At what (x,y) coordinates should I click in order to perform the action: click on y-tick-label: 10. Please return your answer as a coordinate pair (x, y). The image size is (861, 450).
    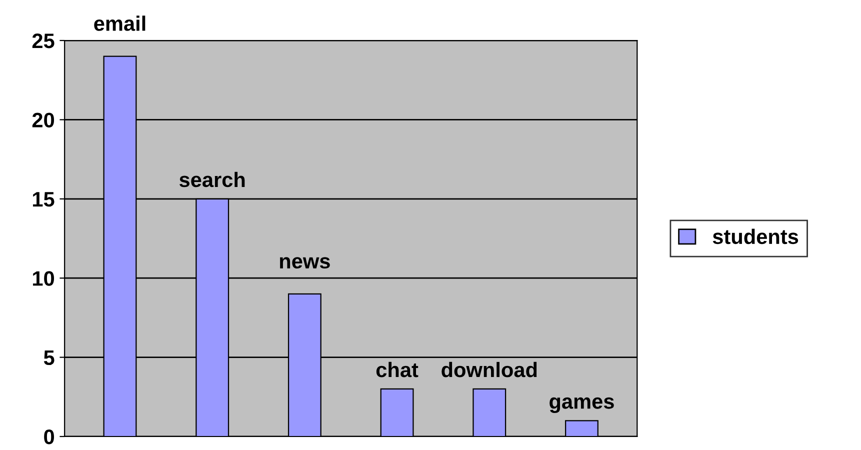
    Looking at the image, I should click on (43, 278).